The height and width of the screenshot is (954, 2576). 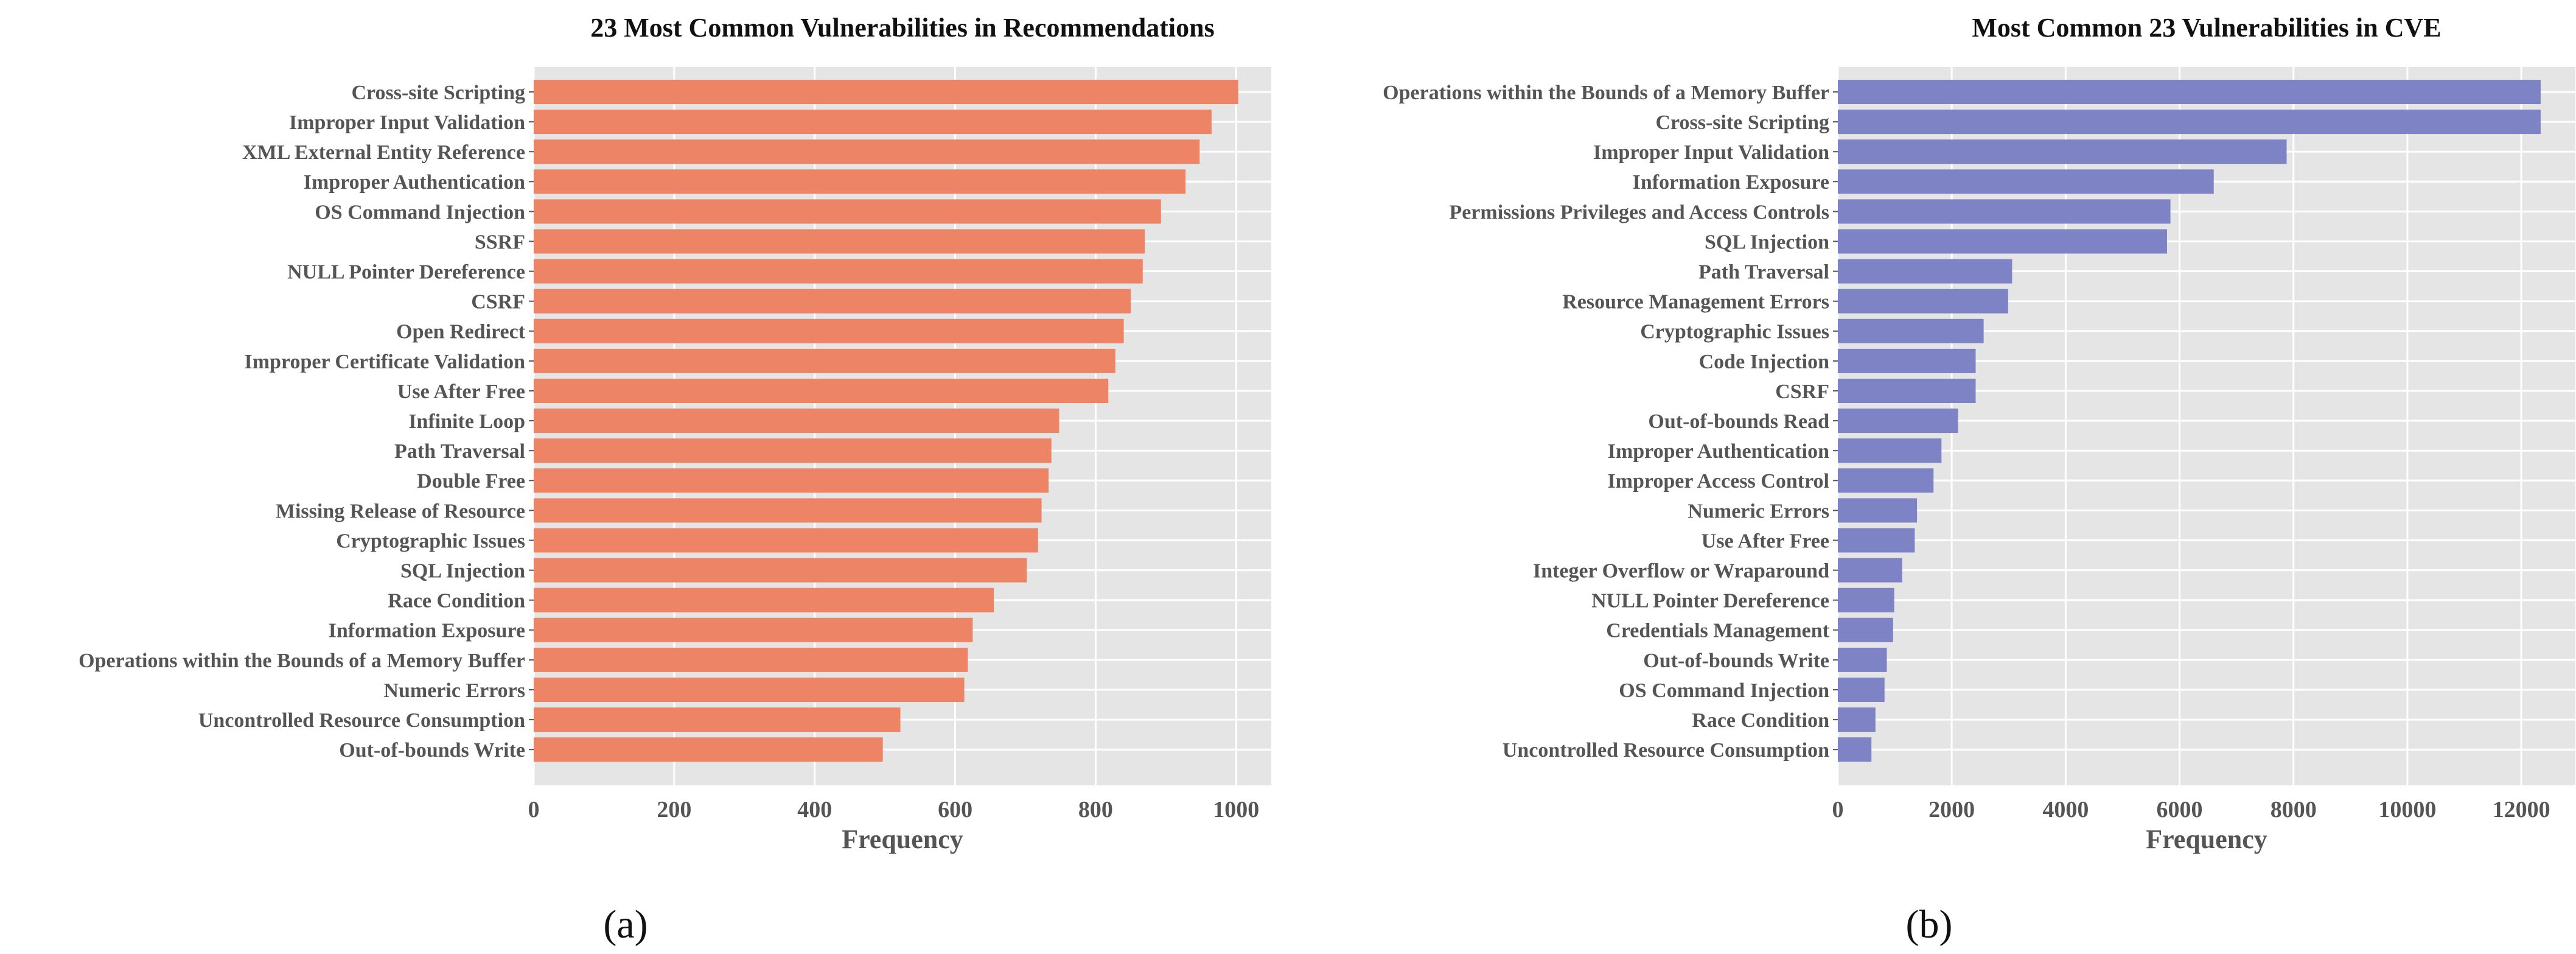 I want to click on caption-a: (a), so click(x=625, y=924).